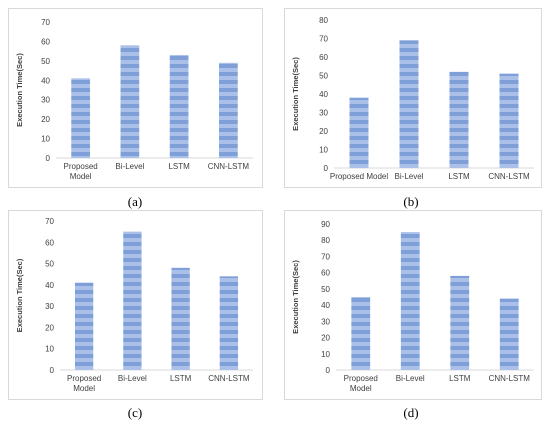 This screenshot has height=426, width=550. What do you see at coordinates (135, 412) in the screenshot?
I see `panel-caption-c: (c)` at bounding box center [135, 412].